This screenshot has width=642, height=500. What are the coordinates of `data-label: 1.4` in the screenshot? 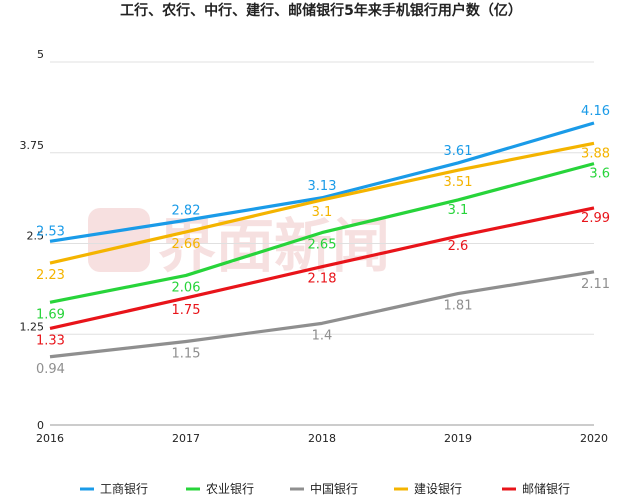 It's located at (322, 335).